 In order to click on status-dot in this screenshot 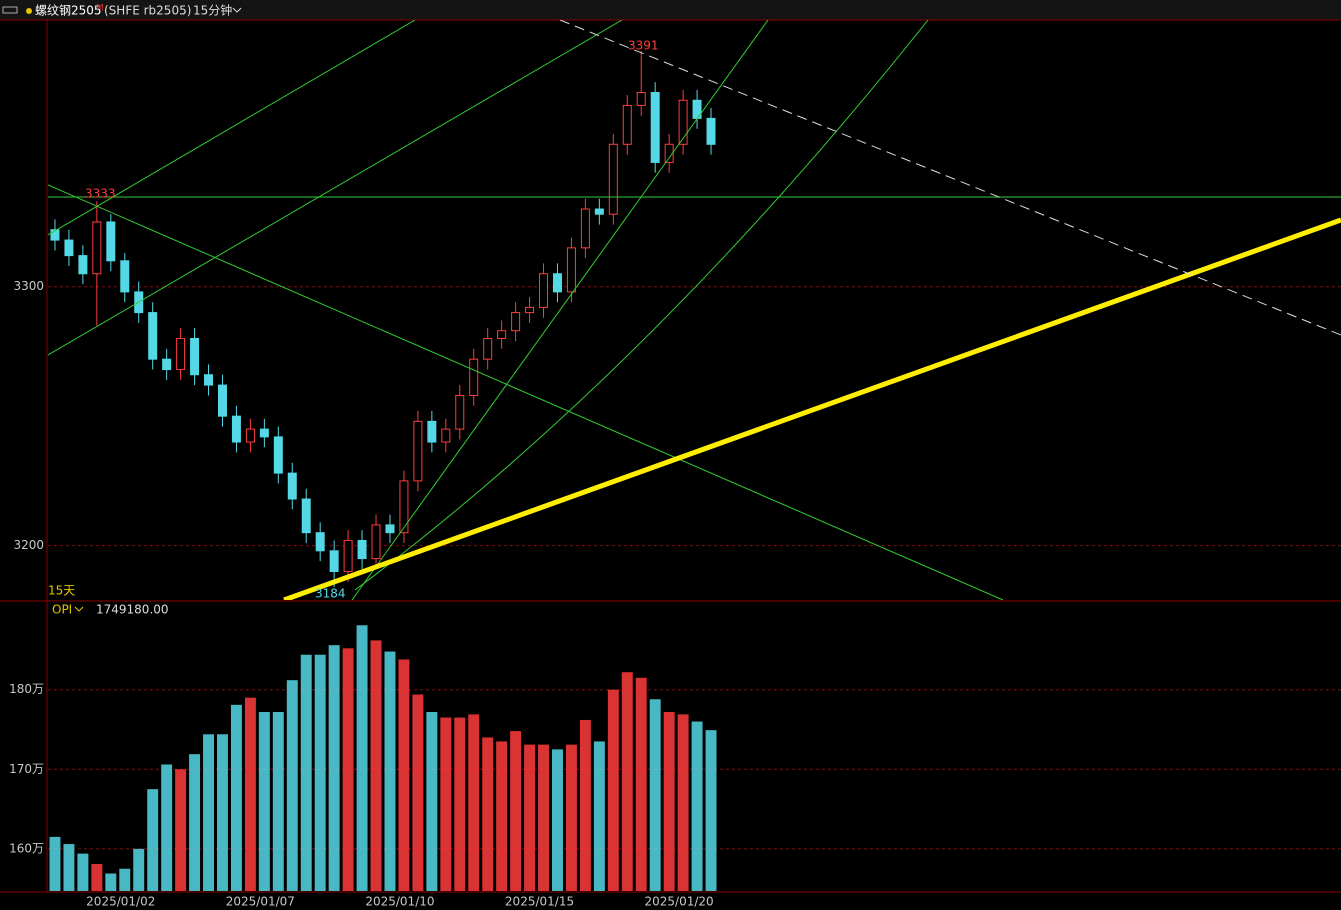, I will do `click(29, 11)`.